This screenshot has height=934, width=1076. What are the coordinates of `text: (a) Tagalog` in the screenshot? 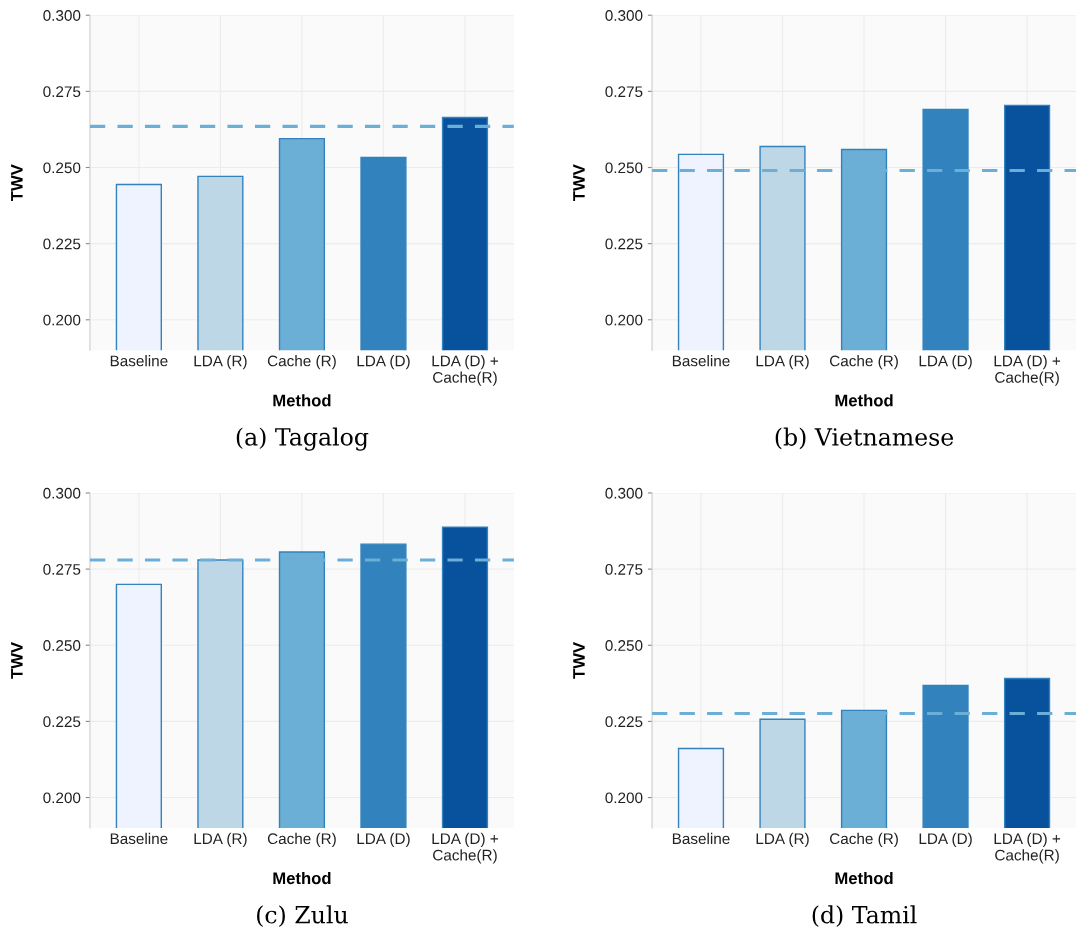 It's located at (302, 439).